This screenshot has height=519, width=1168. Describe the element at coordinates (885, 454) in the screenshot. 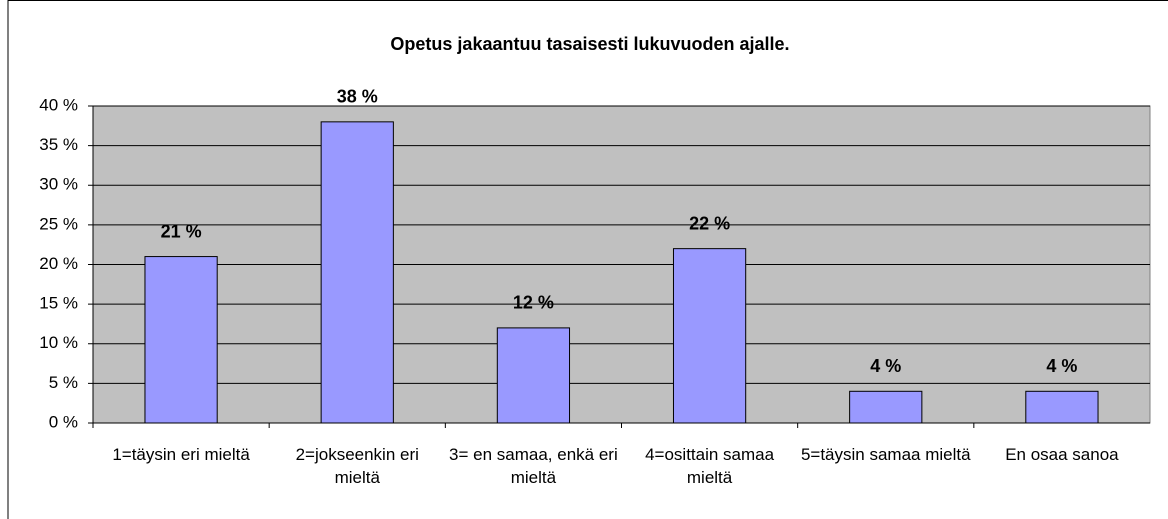

I see `x-tick-label: 5=täysin samaa mieltä` at that location.